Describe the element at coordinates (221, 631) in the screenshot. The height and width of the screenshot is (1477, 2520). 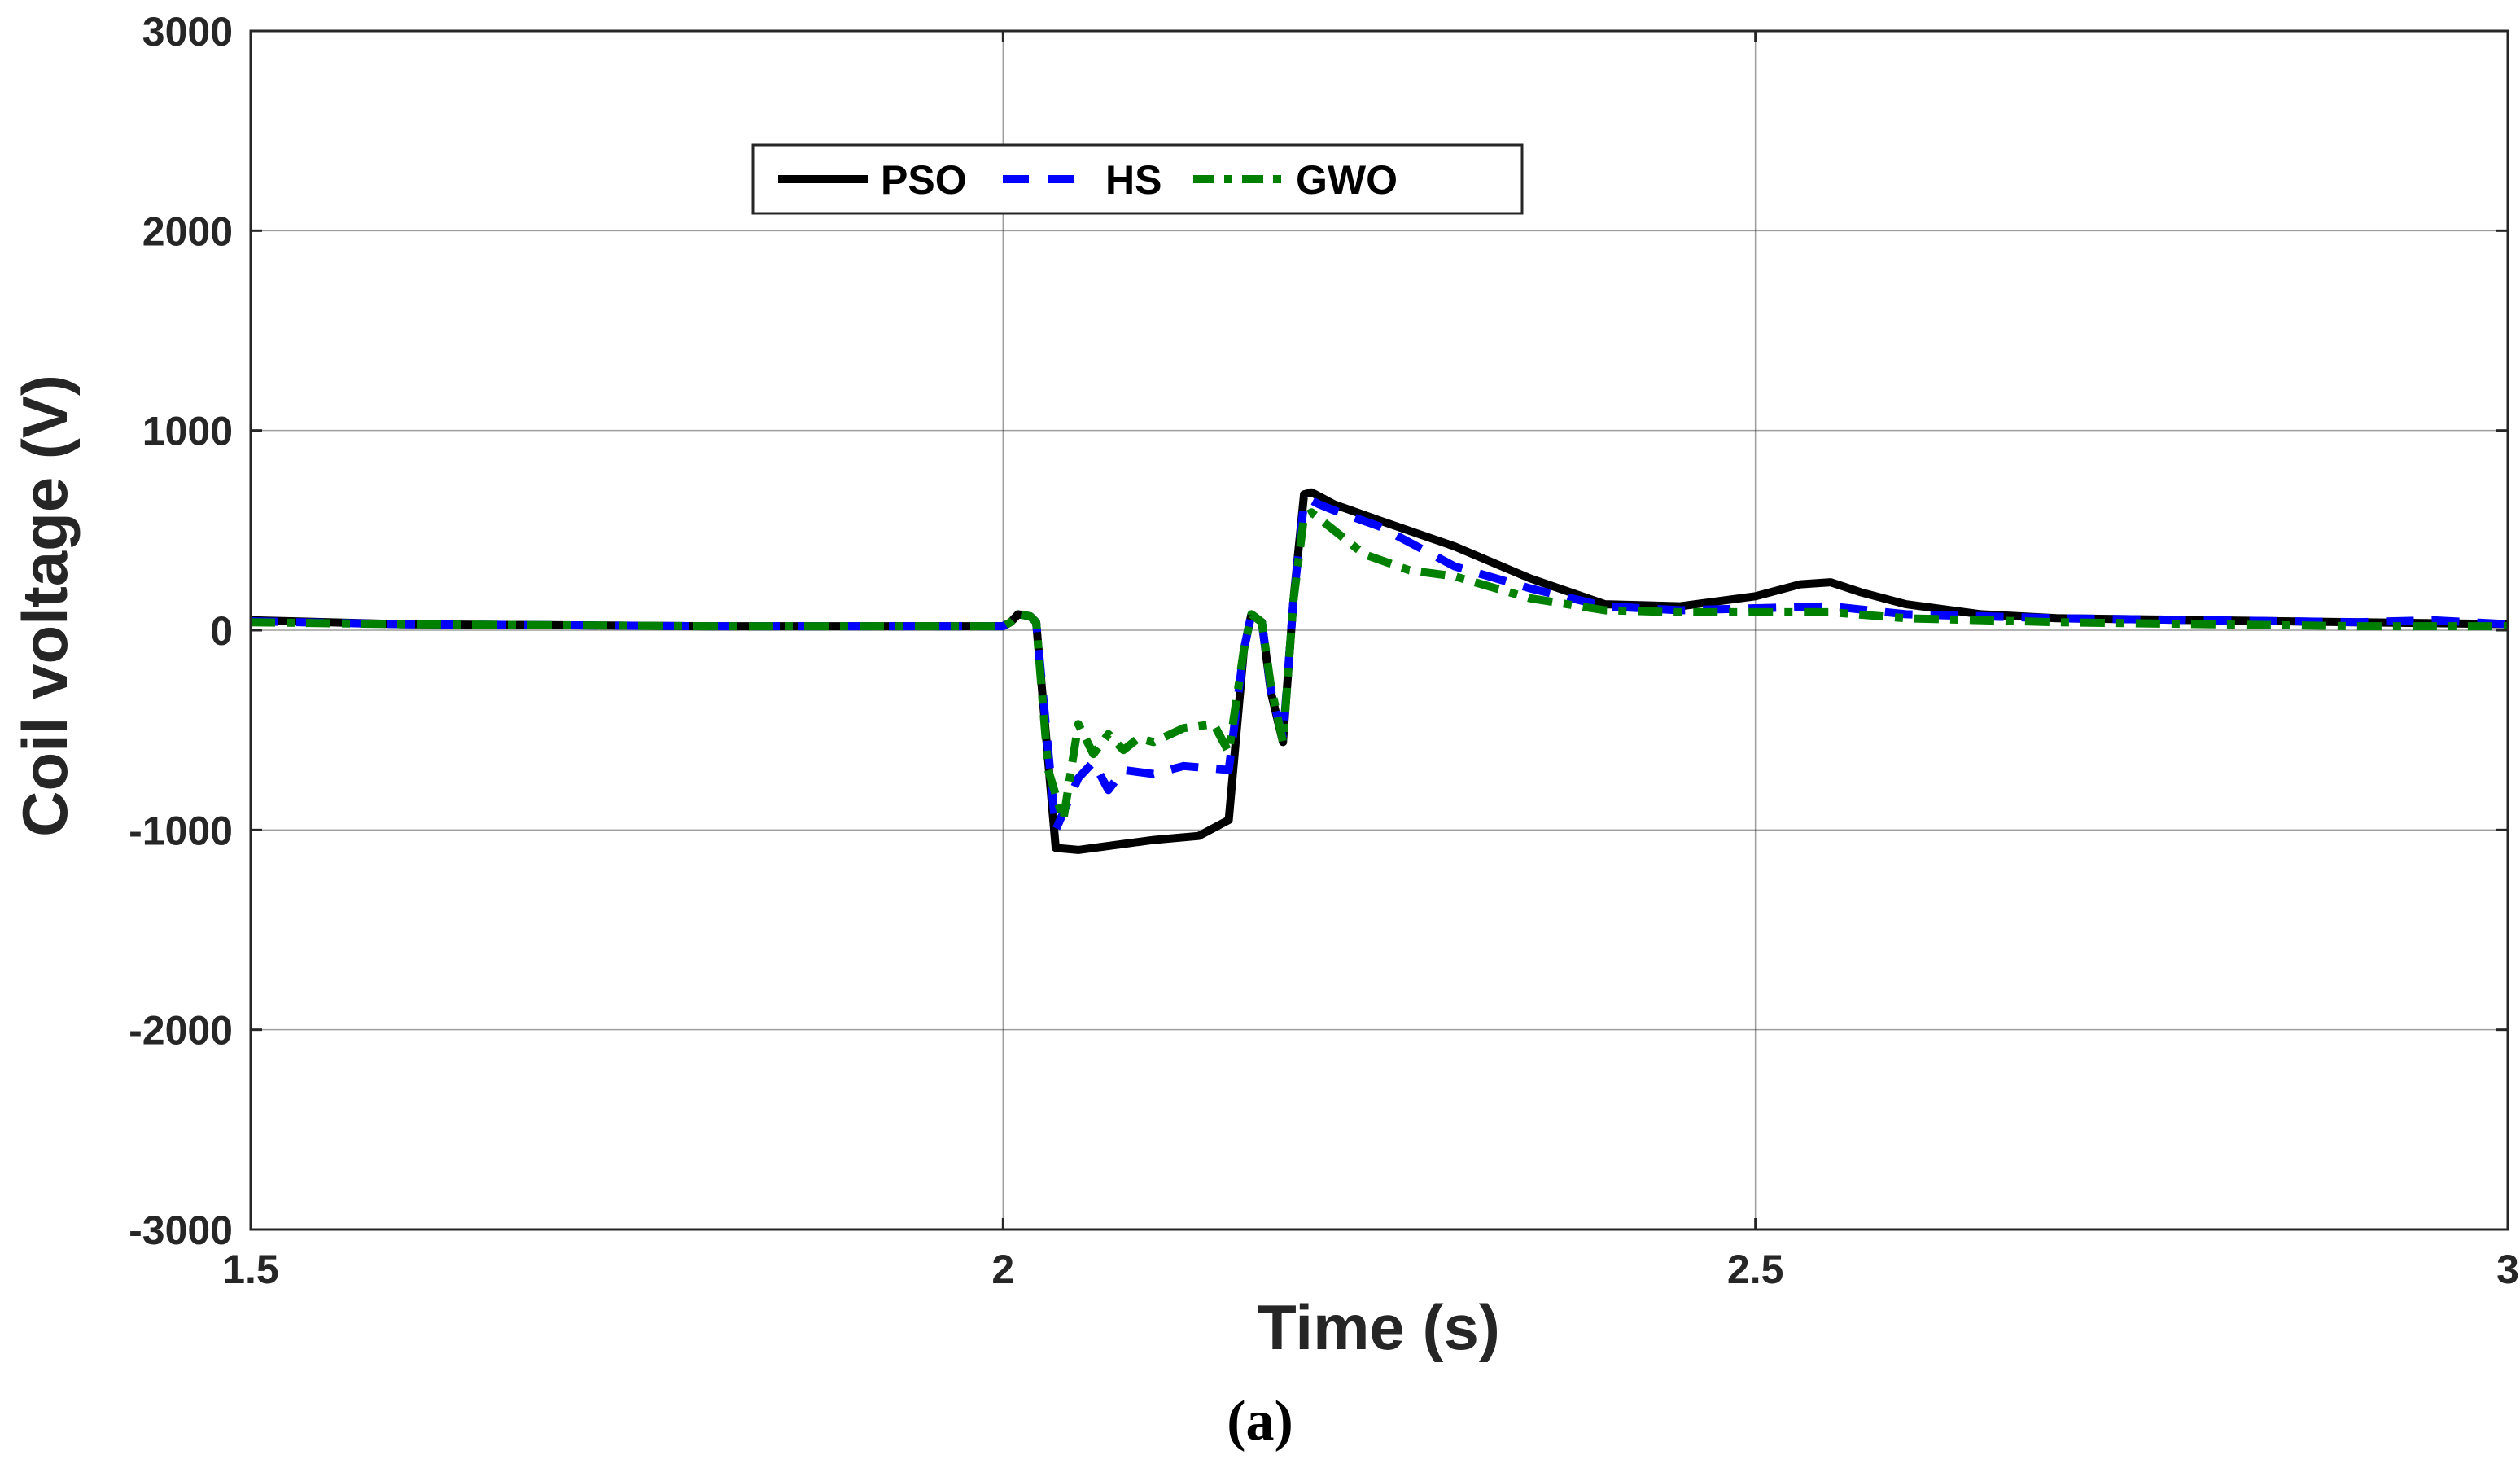
I see `y-tick-label: 0` at that location.